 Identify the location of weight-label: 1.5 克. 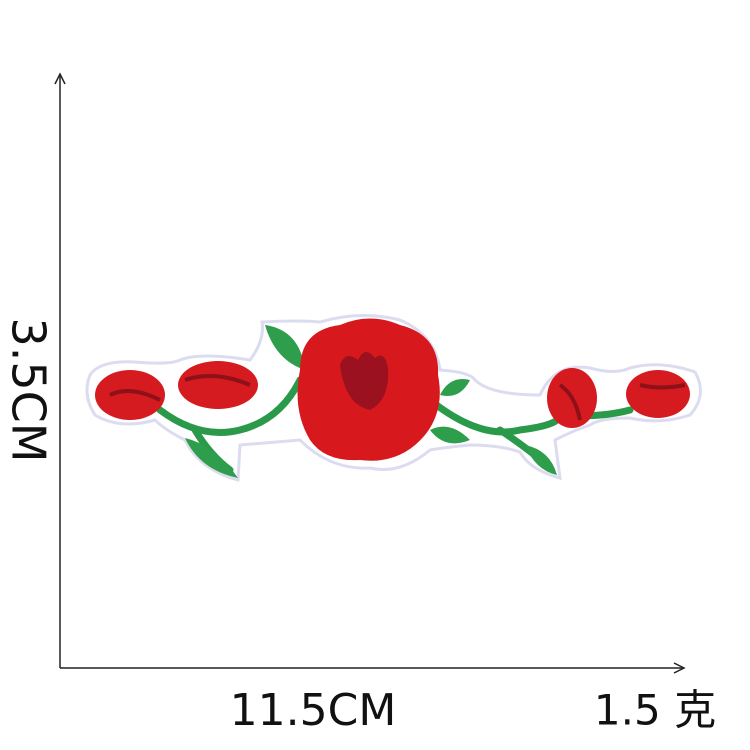
(655, 710).